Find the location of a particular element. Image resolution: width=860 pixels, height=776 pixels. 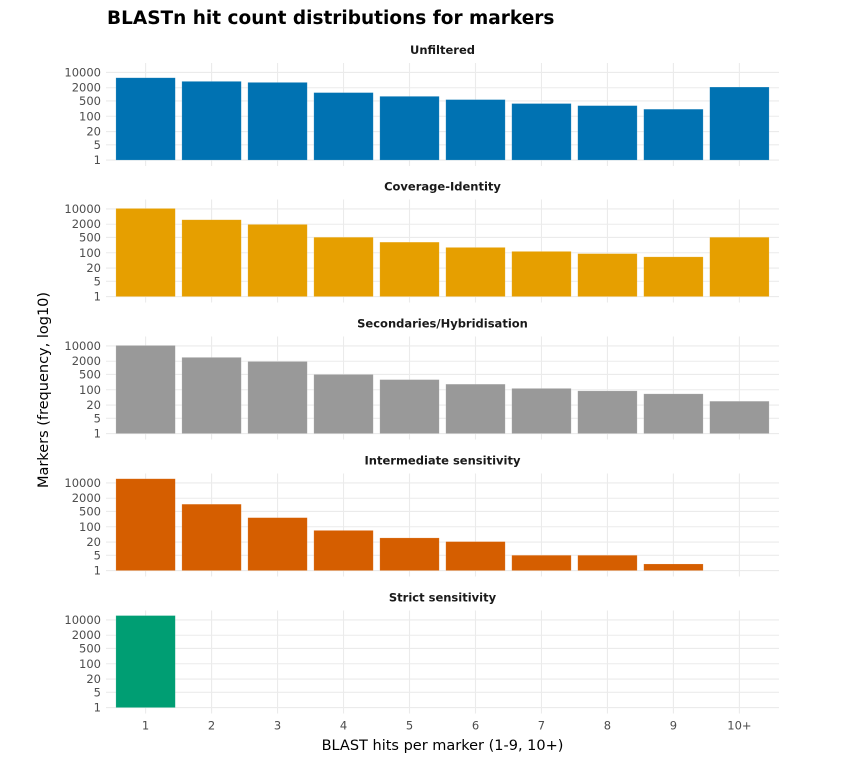

x-tick-label: 4 is located at coordinates (343, 726).